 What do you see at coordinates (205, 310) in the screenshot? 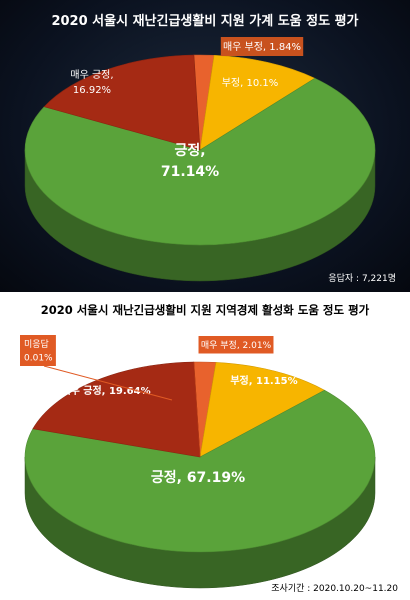
I see `chart-title-local-economy: 2020 서울시 재난긴급생활비 지원 지역경제 활성화 도움 정도 평가` at bounding box center [205, 310].